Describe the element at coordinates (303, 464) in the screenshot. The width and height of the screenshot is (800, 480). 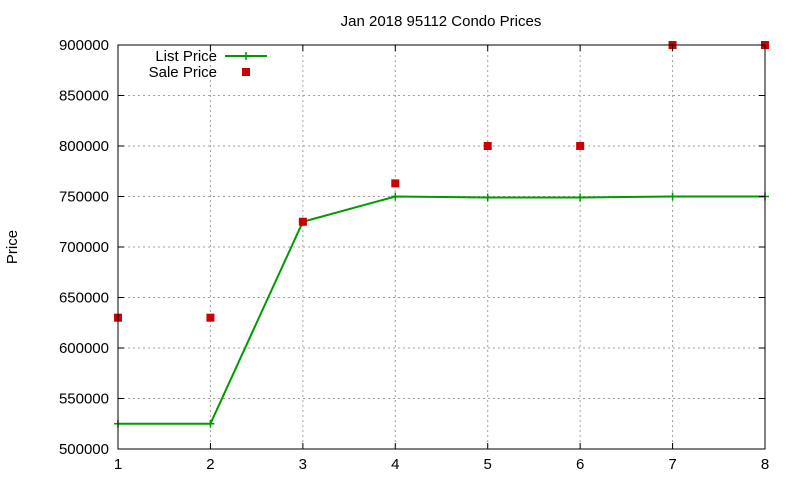
I see `x-tick-label: 3` at that location.